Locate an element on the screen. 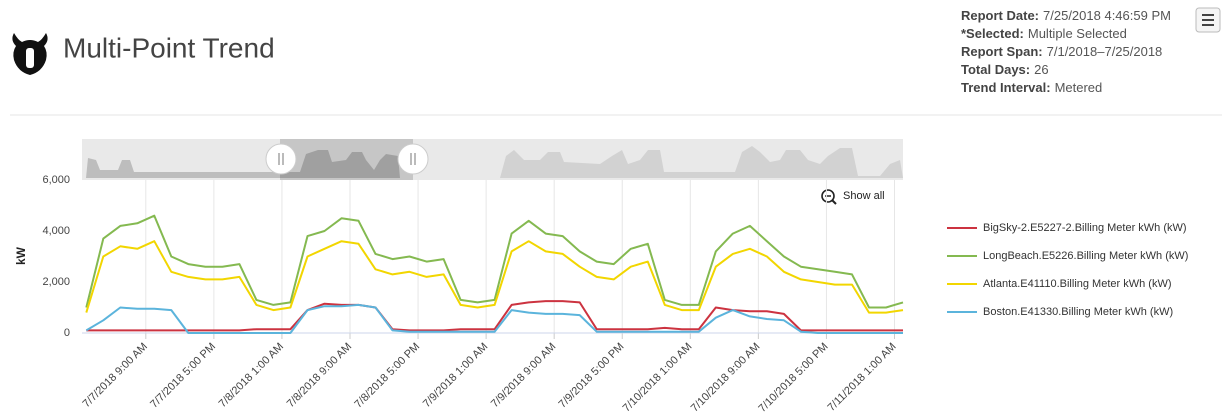 The image size is (1232, 415). show-all-label: Show all is located at coordinates (864, 196).